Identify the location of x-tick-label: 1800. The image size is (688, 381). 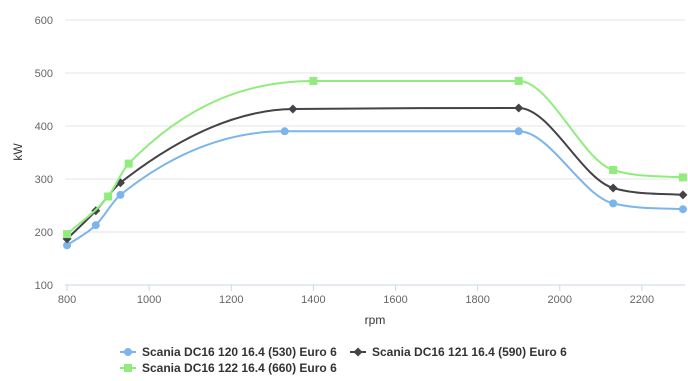
(477, 300).